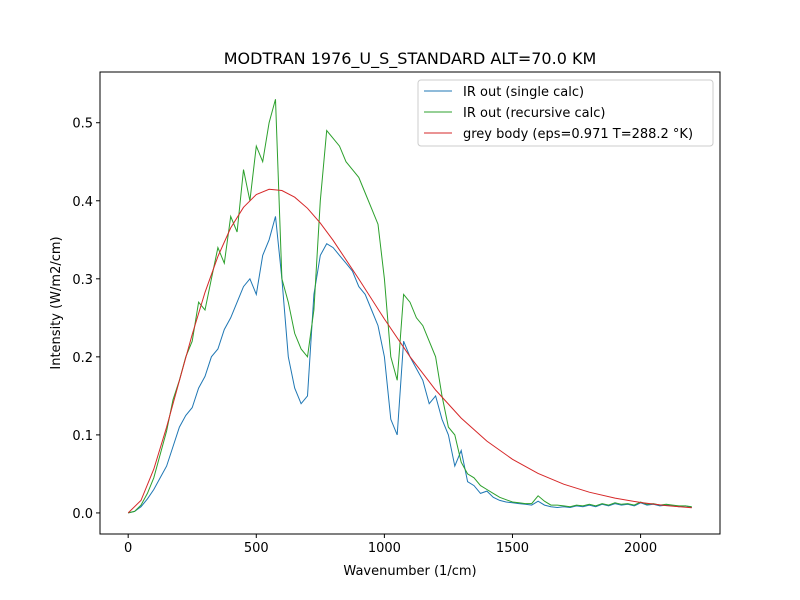 This screenshot has height=600, width=800. I want to click on x-axis-label: Wavenumber (1/cm), so click(409, 571).